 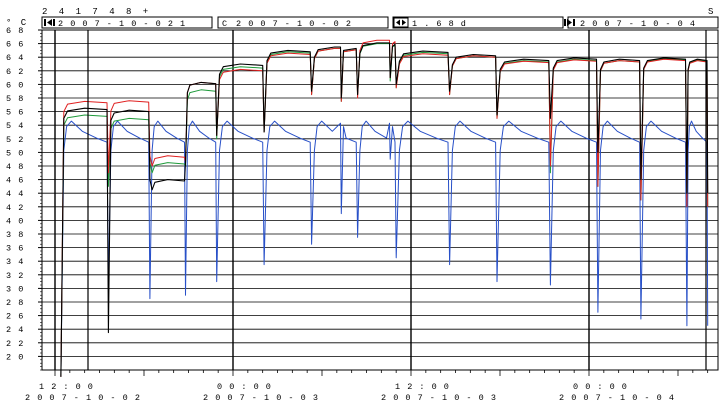 I want to click on y-tick-label: 5 4, so click(x=15, y=126).